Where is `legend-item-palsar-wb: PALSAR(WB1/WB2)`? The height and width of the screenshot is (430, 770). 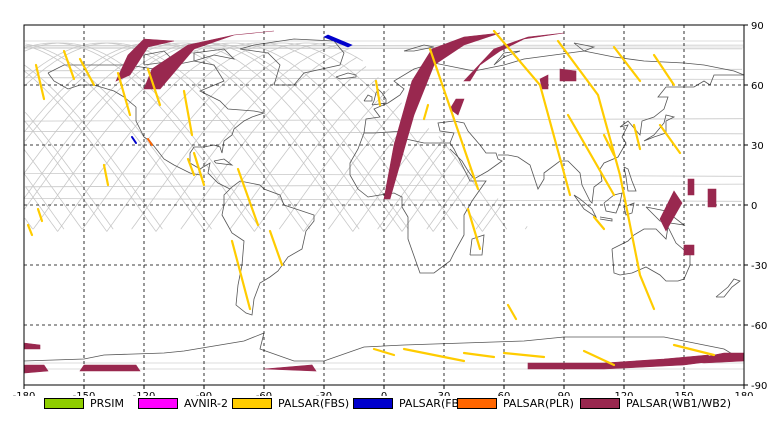 legend-item-palsar-wb: PALSAR(WB1/WB2) is located at coordinates (655, 403).